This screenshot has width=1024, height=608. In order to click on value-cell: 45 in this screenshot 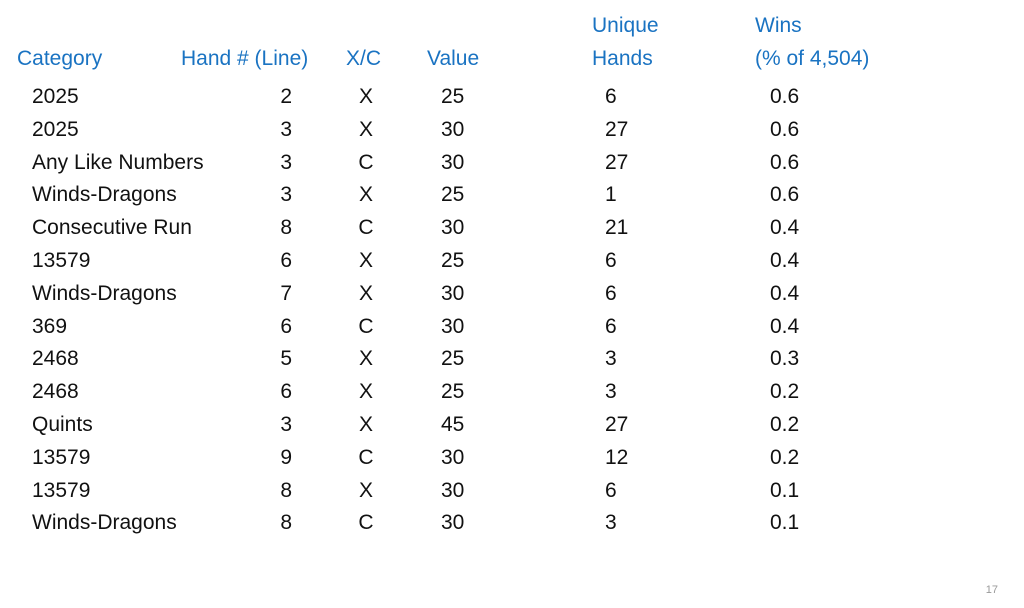, I will do `click(453, 424)`.